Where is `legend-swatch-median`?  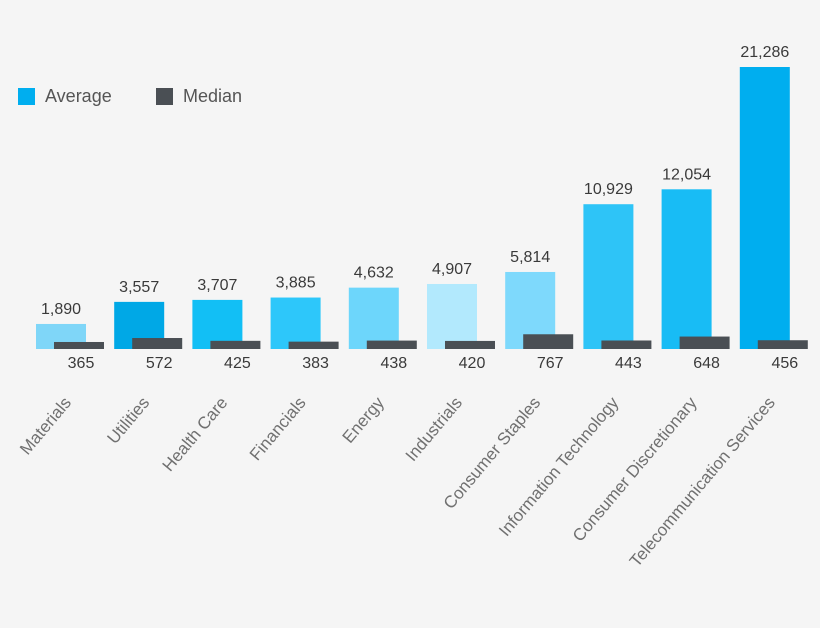 legend-swatch-median is located at coordinates (164, 96).